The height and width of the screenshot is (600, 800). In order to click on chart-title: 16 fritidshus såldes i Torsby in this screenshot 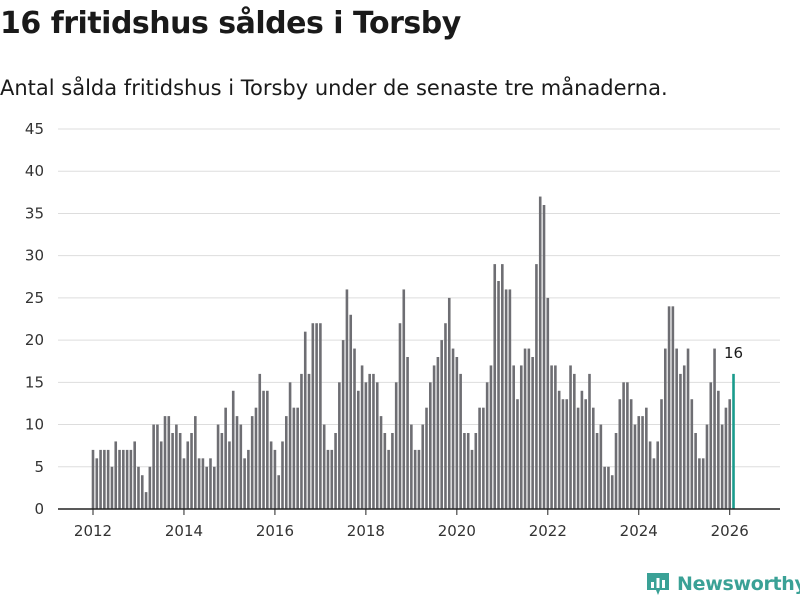, I will do `click(230, 23)`.